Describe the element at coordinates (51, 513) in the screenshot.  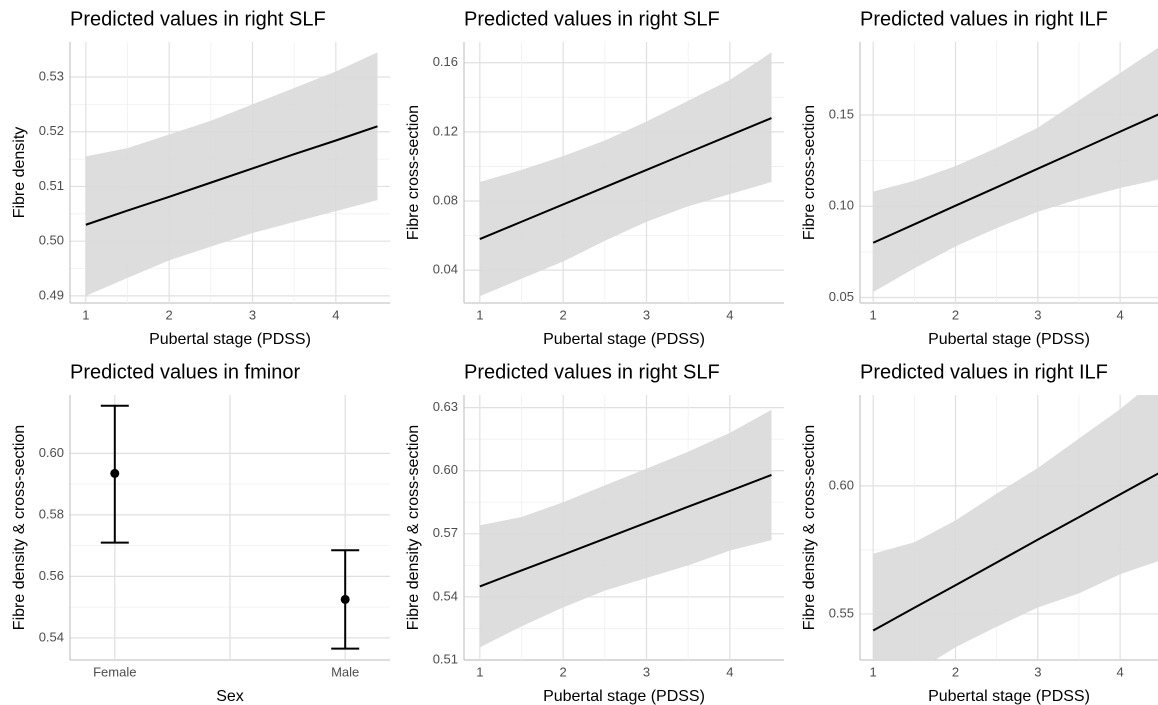
I see `y-tick-label: 0.58` at that location.